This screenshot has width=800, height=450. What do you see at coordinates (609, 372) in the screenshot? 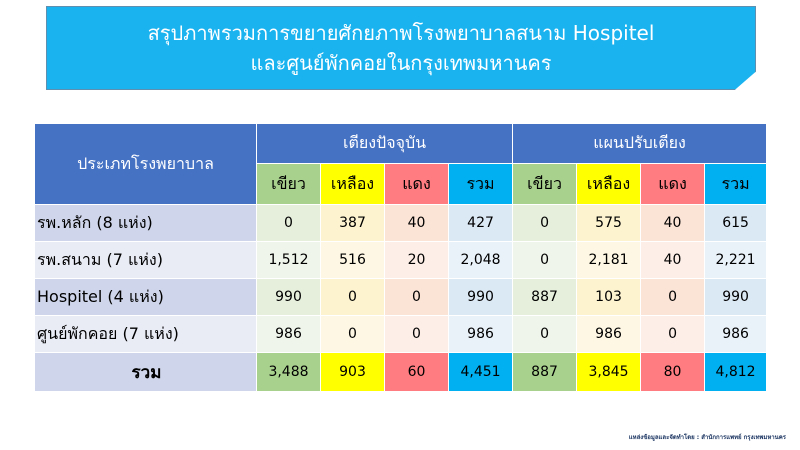
I see `total-cell: 3,845` at bounding box center [609, 372].